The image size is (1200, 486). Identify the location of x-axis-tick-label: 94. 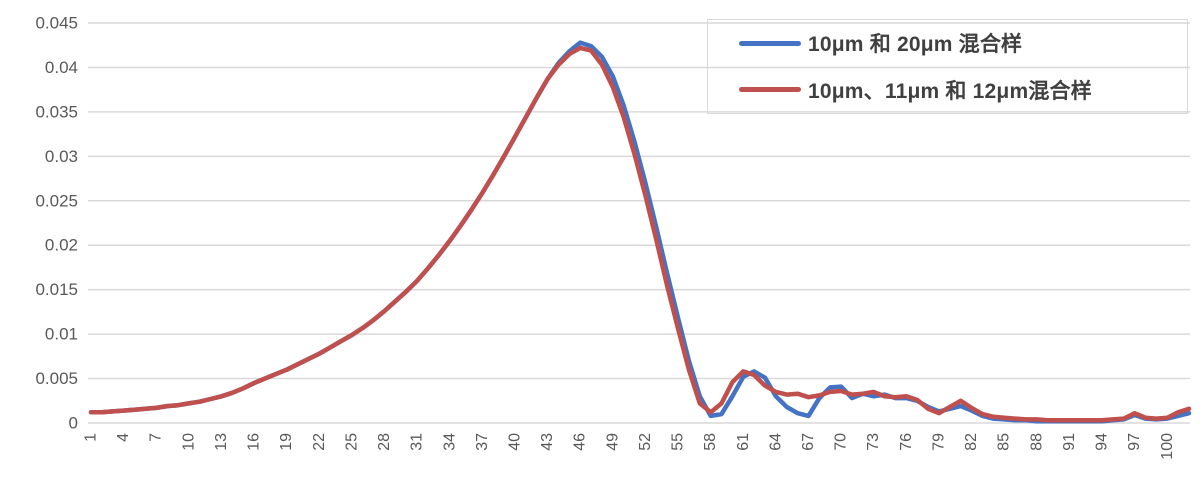
(1102, 442).